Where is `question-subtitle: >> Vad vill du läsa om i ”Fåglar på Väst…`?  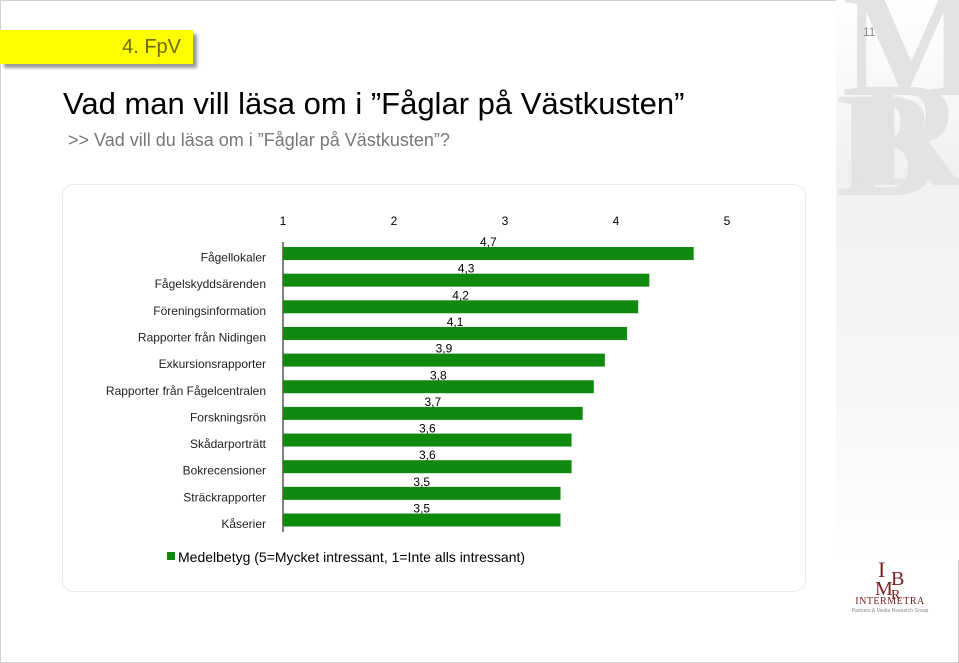
question-subtitle: >> Vad vill du läsa om i ”Fåglar på Väst… is located at coordinates (259, 140).